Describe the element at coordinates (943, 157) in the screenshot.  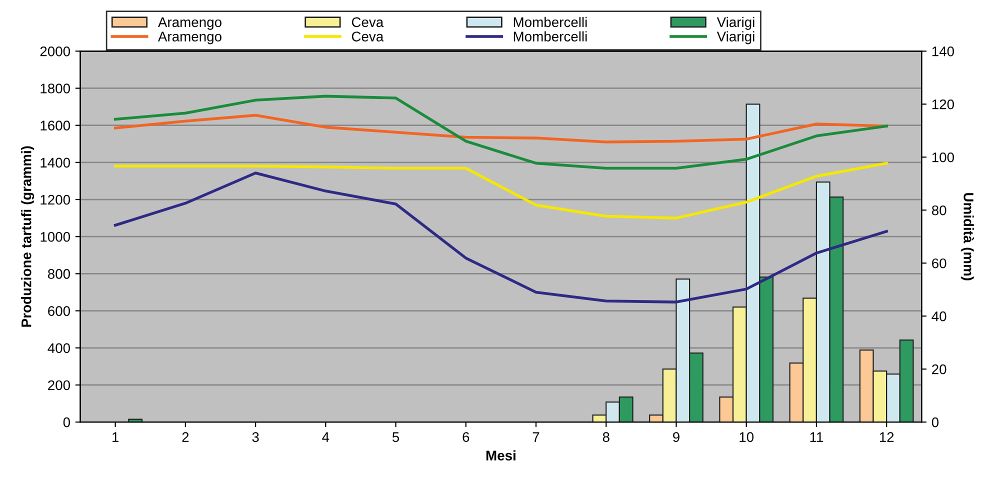
I see `y2-tick-label: 100` at that location.